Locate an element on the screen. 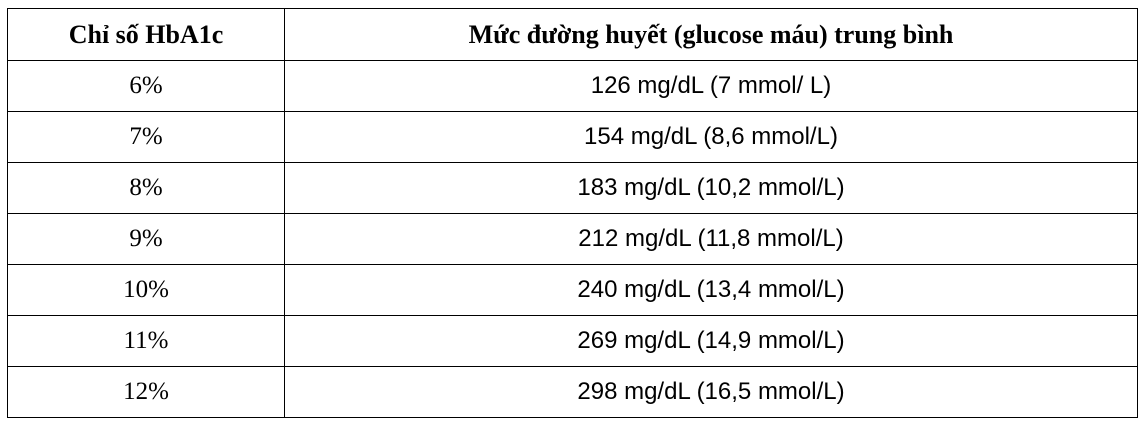 Image resolution: width=1147 pixels, height=428 pixels. hba1c-cell: 6% is located at coordinates (146, 86).